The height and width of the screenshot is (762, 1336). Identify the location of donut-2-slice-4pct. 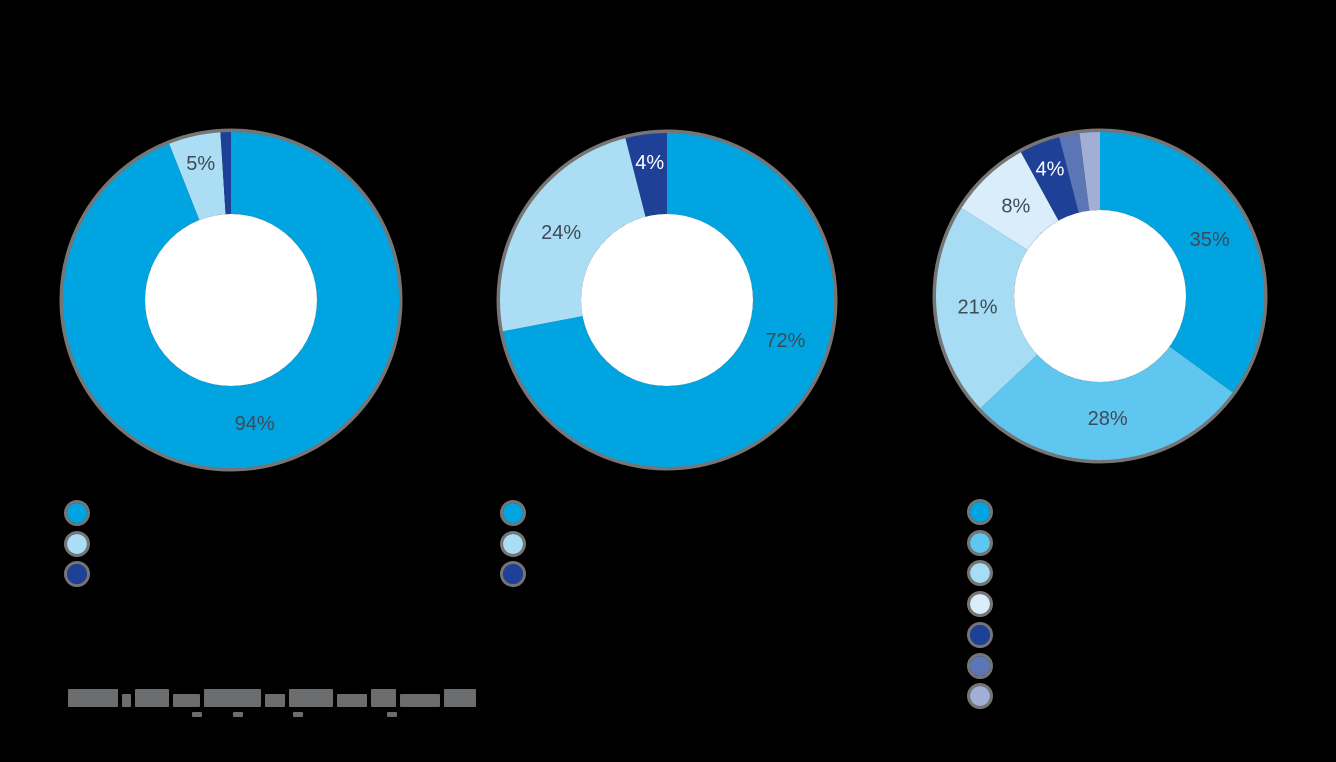
(646, 175).